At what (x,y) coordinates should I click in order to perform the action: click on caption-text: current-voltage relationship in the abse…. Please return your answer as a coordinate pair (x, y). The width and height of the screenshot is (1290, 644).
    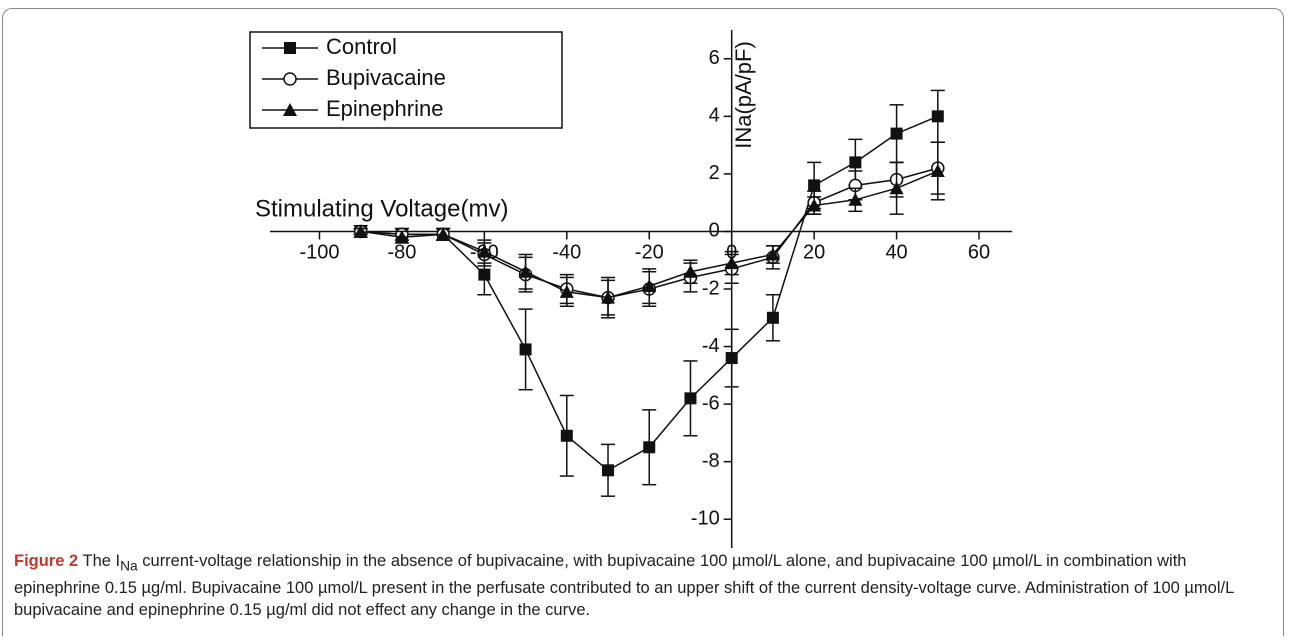
    Looking at the image, I should click on (624, 586).